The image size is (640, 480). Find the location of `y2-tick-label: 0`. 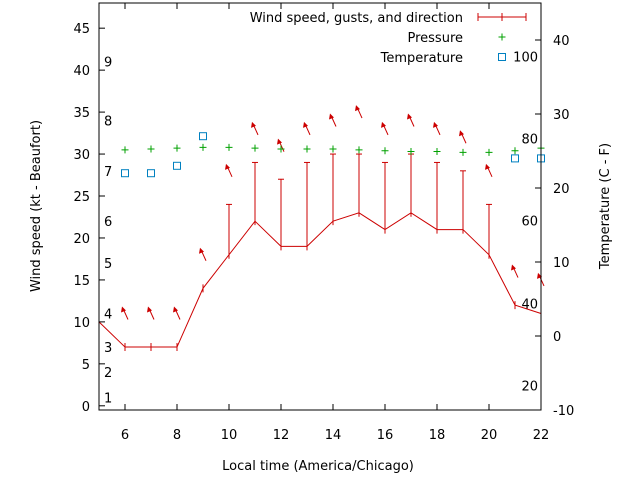

y2-tick-label: 0 is located at coordinates (557, 337).